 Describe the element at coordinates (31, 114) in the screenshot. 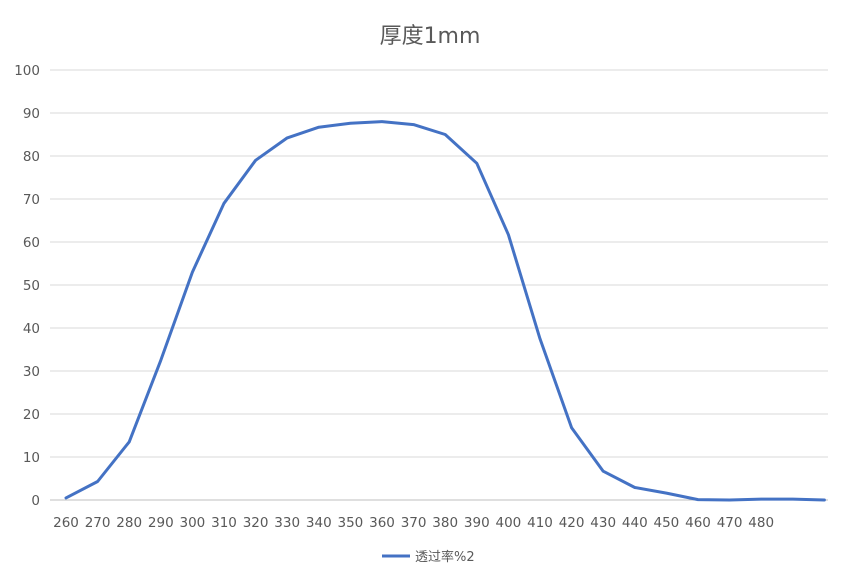

I see `y-tick-label: 90` at that location.